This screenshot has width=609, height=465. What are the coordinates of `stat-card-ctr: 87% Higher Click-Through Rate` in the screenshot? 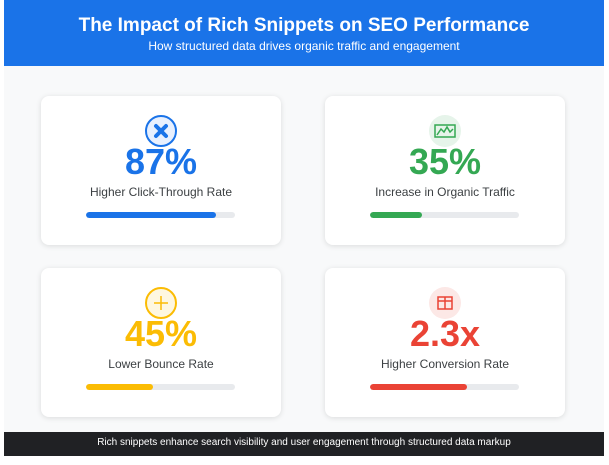 It's located at (161, 170).